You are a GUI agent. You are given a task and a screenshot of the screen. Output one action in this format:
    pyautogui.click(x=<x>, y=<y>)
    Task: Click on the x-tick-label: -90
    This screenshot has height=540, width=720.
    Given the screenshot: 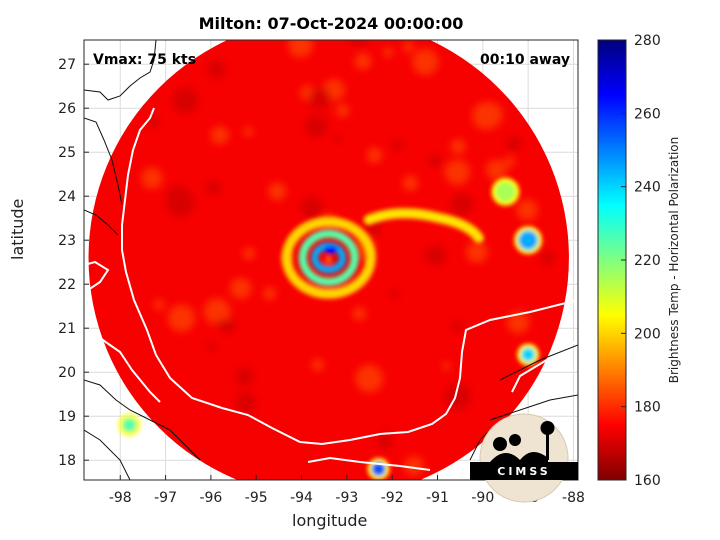 What is the action you would take?
    pyautogui.click(x=482, y=498)
    